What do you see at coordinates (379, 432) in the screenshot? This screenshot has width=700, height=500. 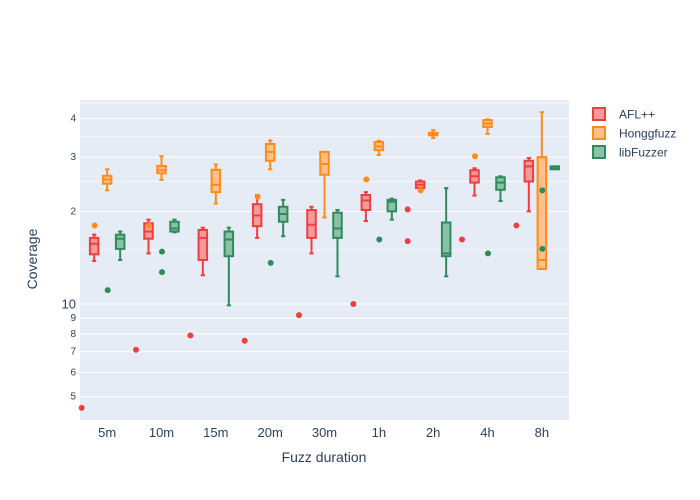 I see `x-tick-label: 1h` at bounding box center [379, 432].